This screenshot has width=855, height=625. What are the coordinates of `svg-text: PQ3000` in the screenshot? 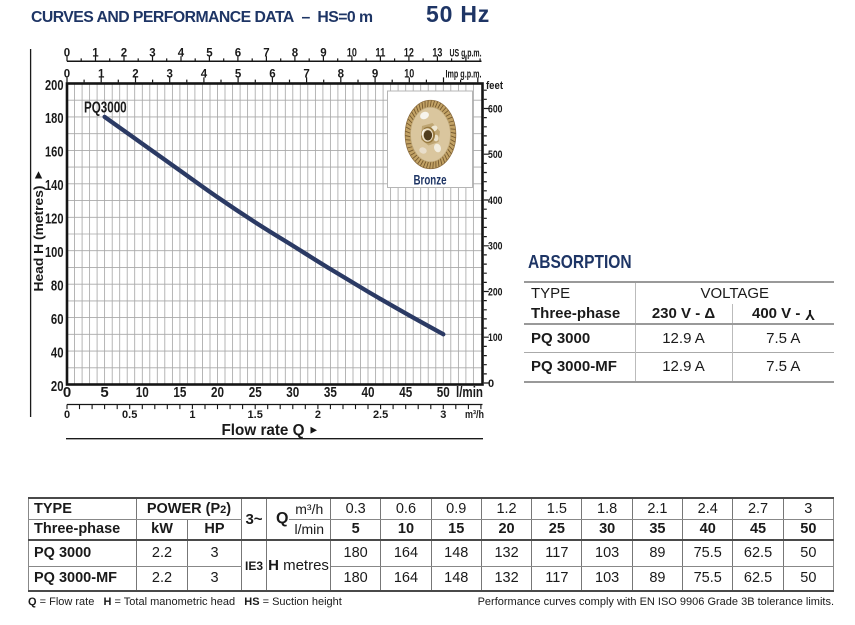 It's located at (105, 107).